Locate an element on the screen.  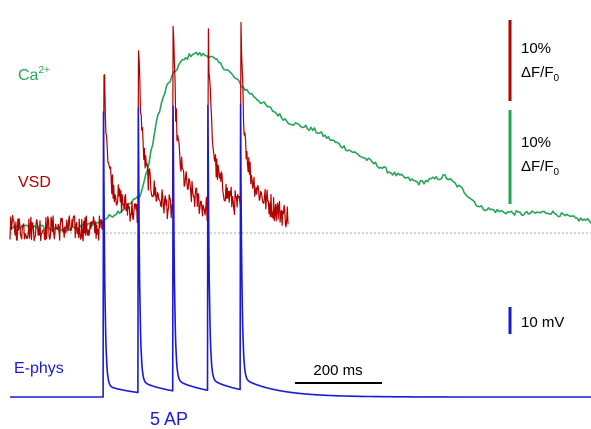
vsd-scalebar-main: ΔF/F is located at coordinates (537, 72).